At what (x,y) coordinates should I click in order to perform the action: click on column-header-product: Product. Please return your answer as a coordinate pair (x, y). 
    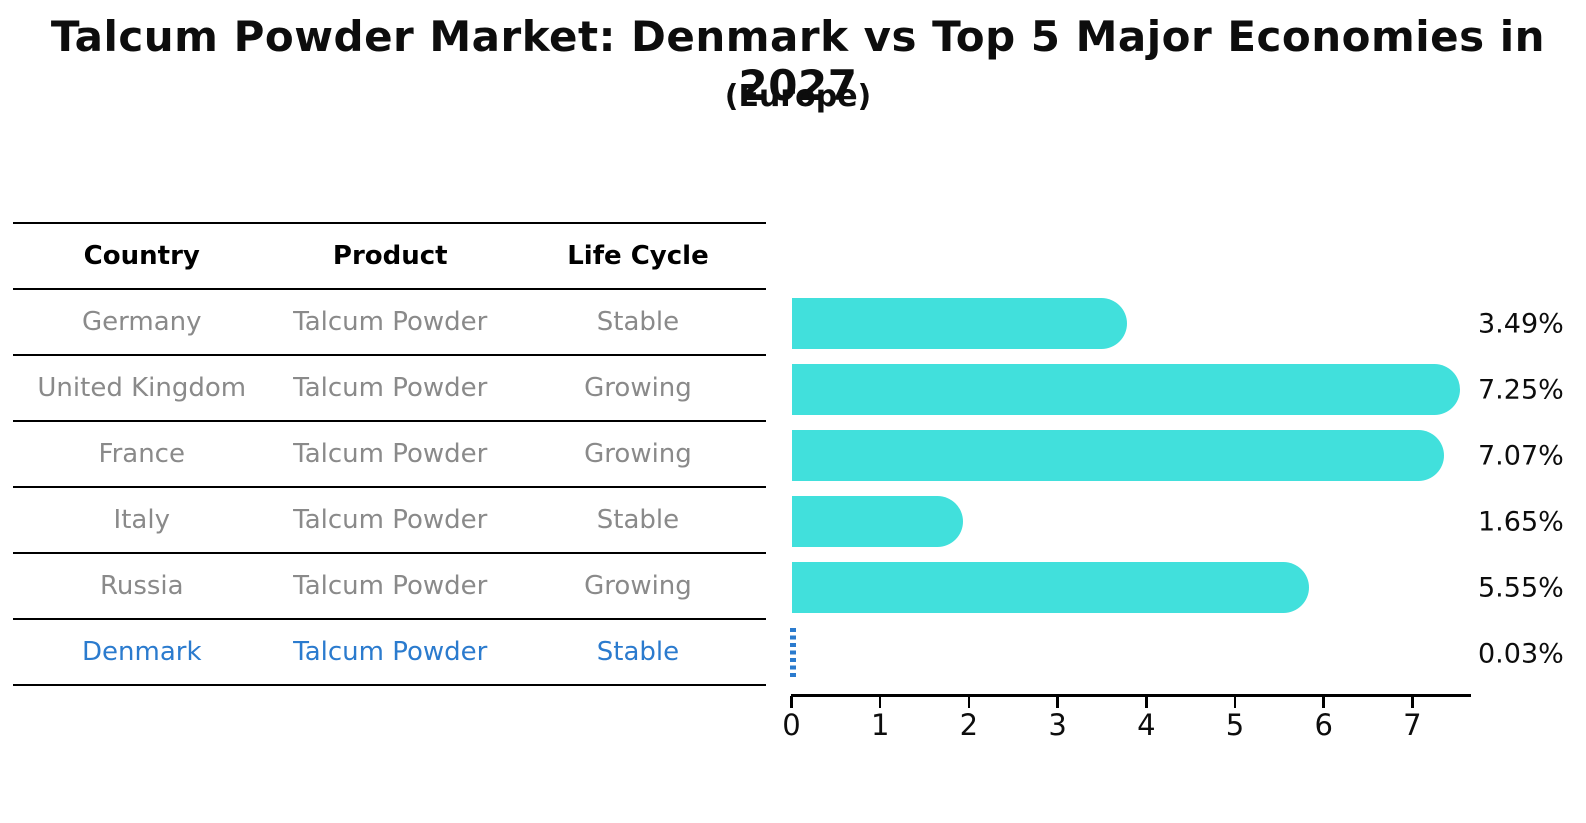
    Looking at the image, I should click on (390, 256).